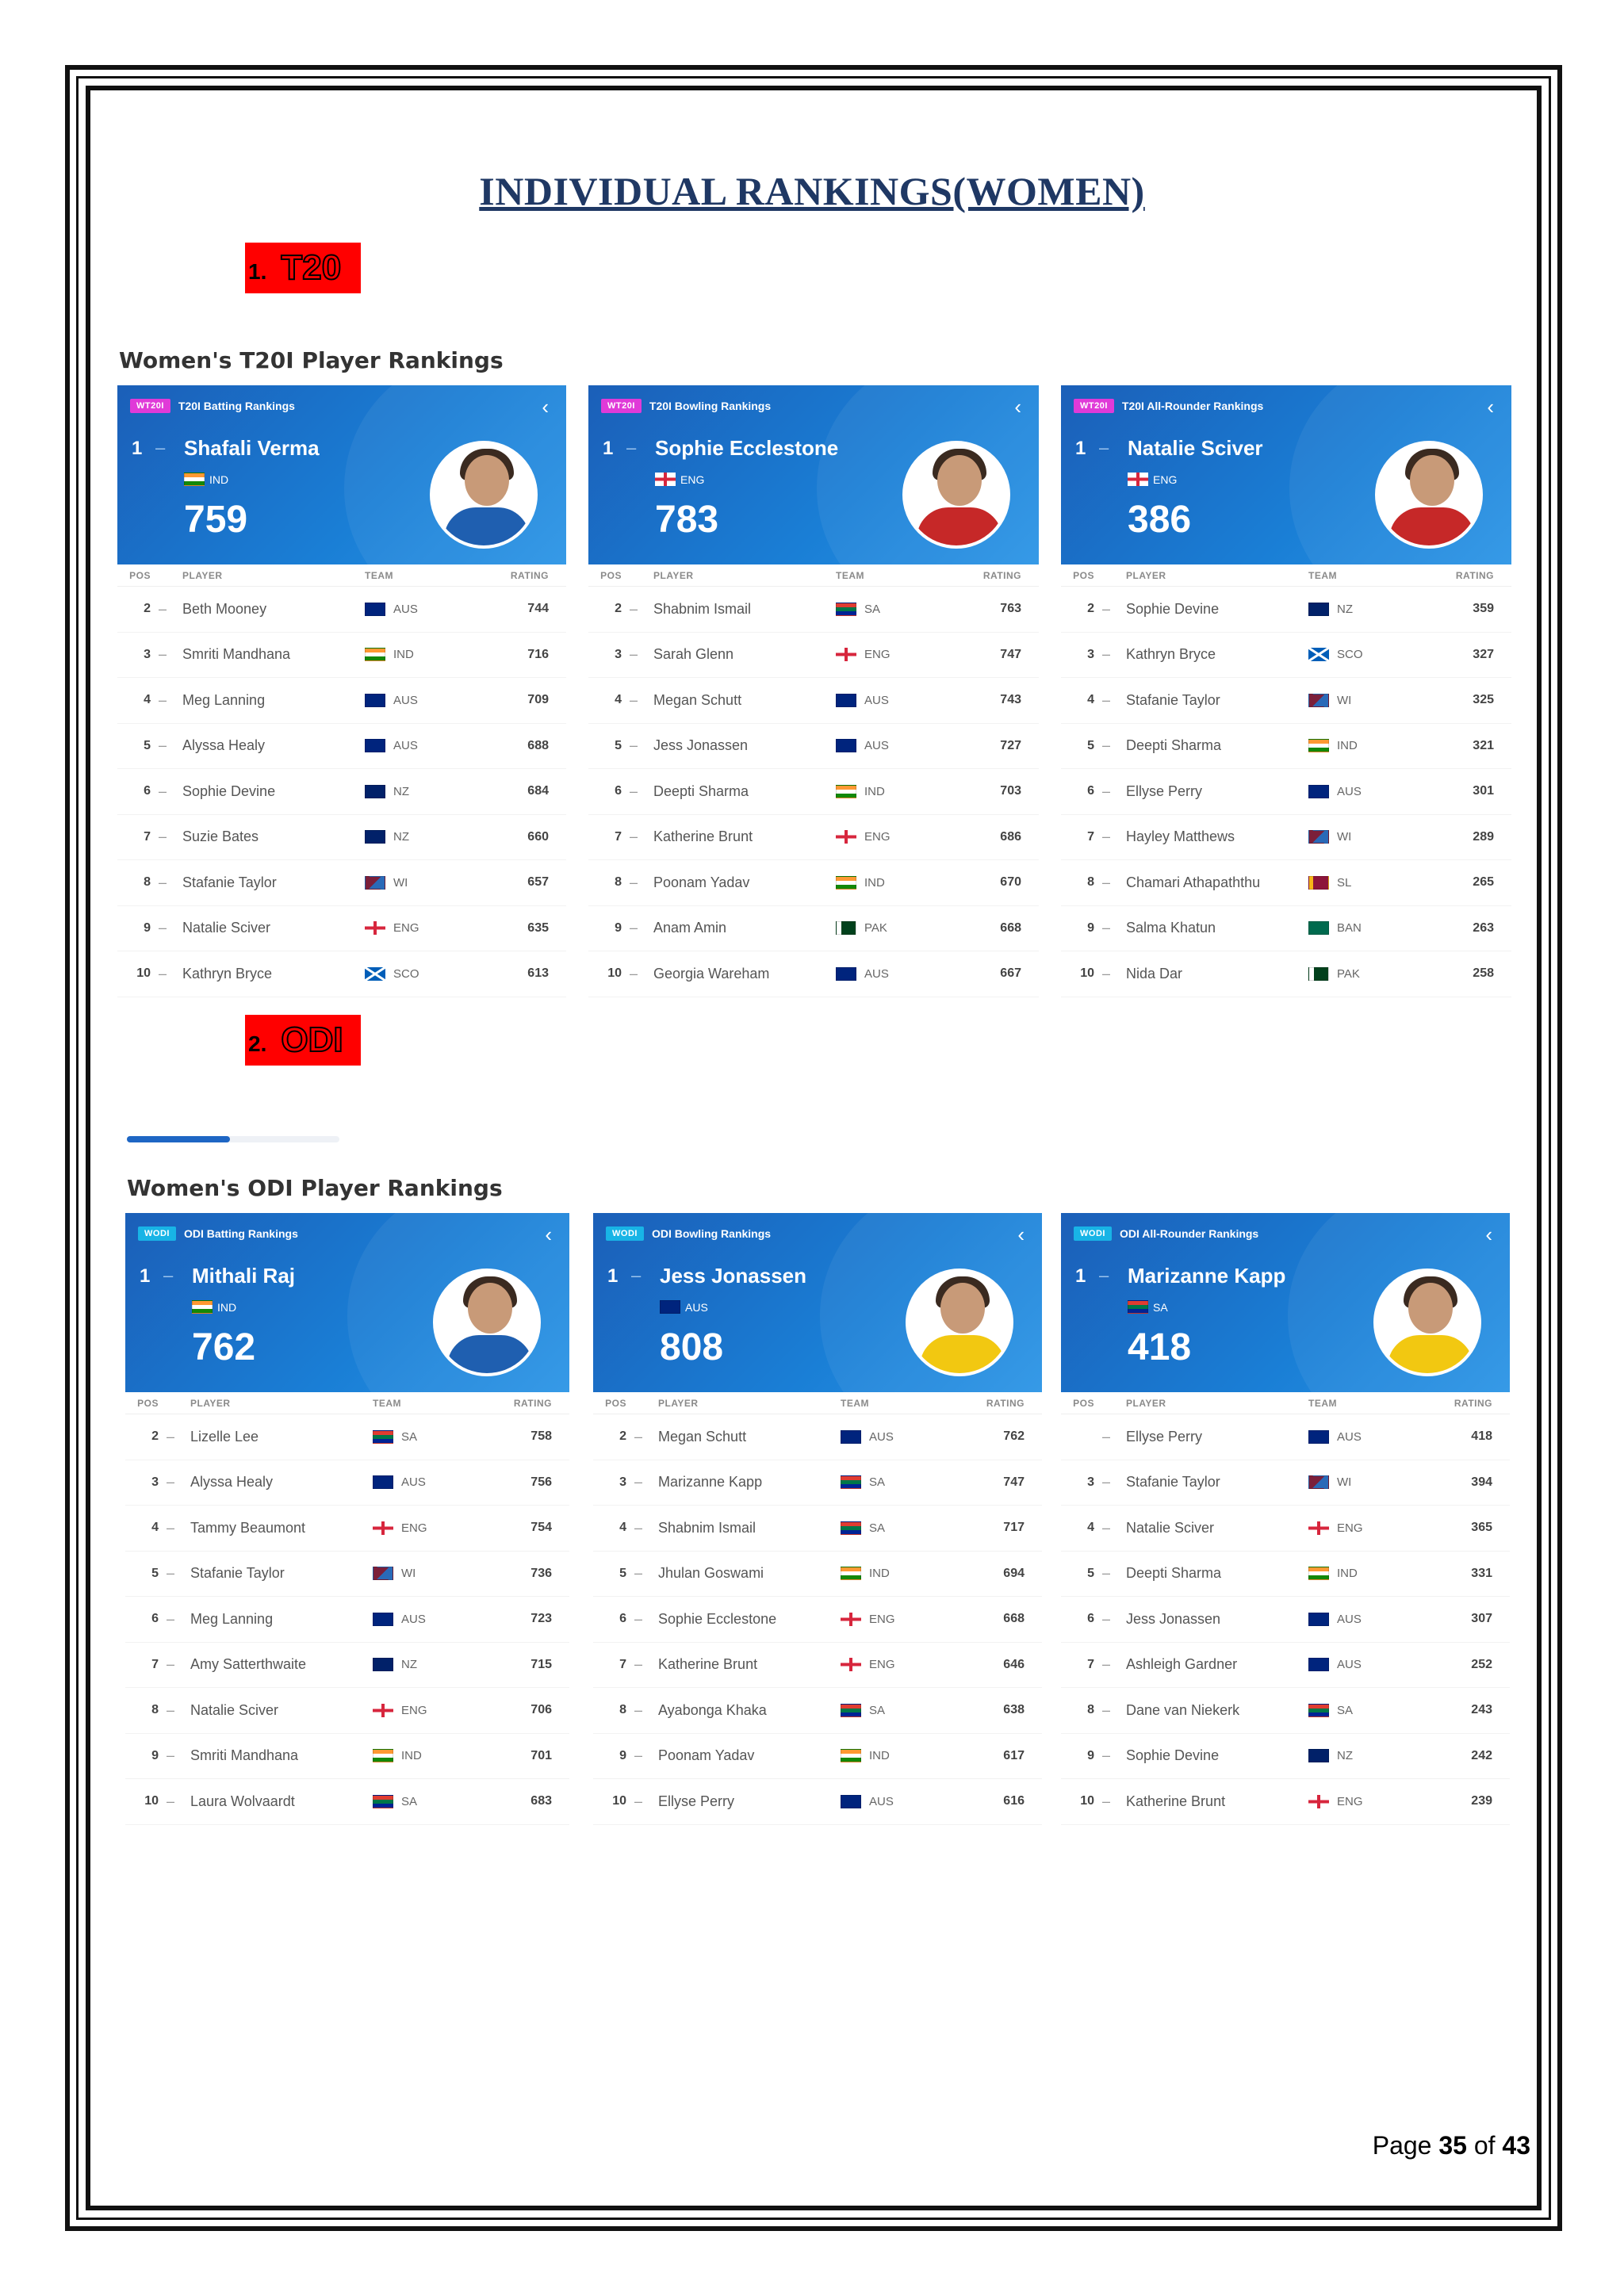 Image resolution: width=1624 pixels, height=2296 pixels. I want to click on table-row: 6– Deepti Sharma IND 703, so click(813, 792).